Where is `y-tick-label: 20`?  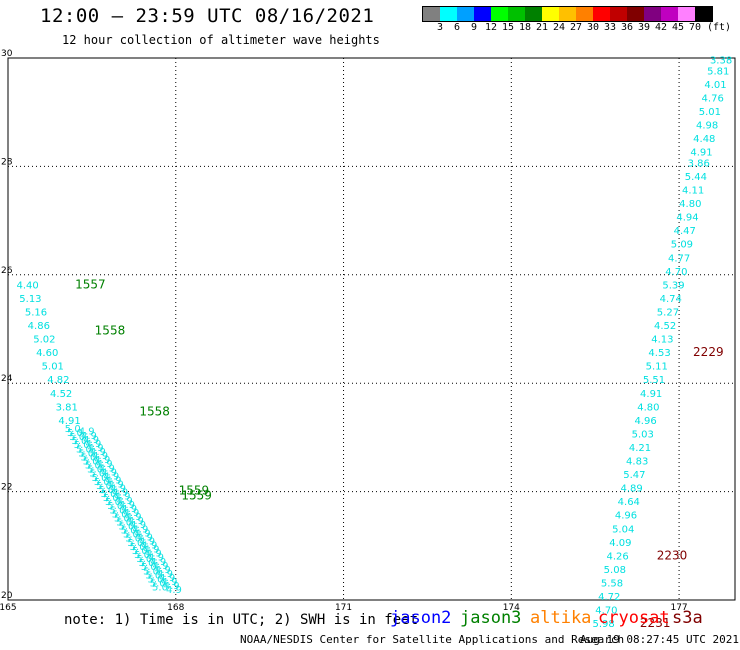 y-tick-label: 20 is located at coordinates (7, 596).